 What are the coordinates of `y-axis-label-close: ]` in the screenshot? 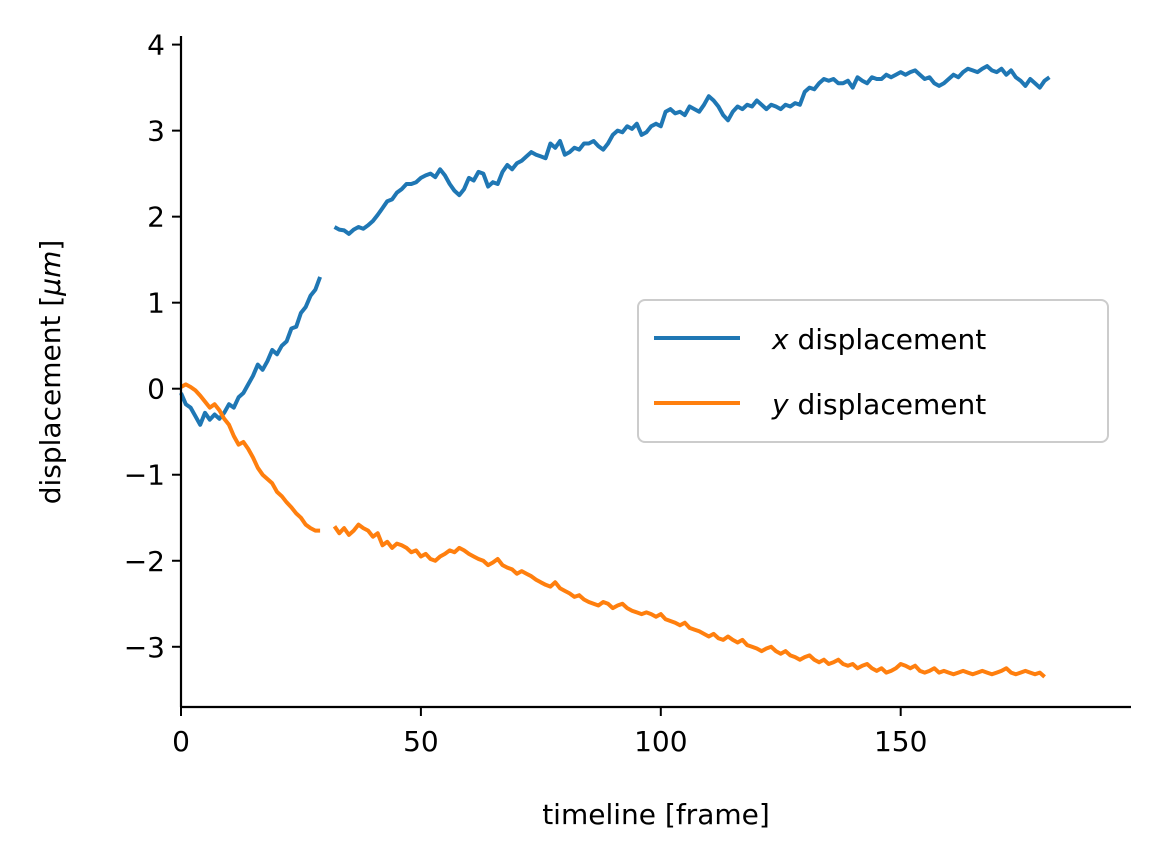 It's located at (50, 245).